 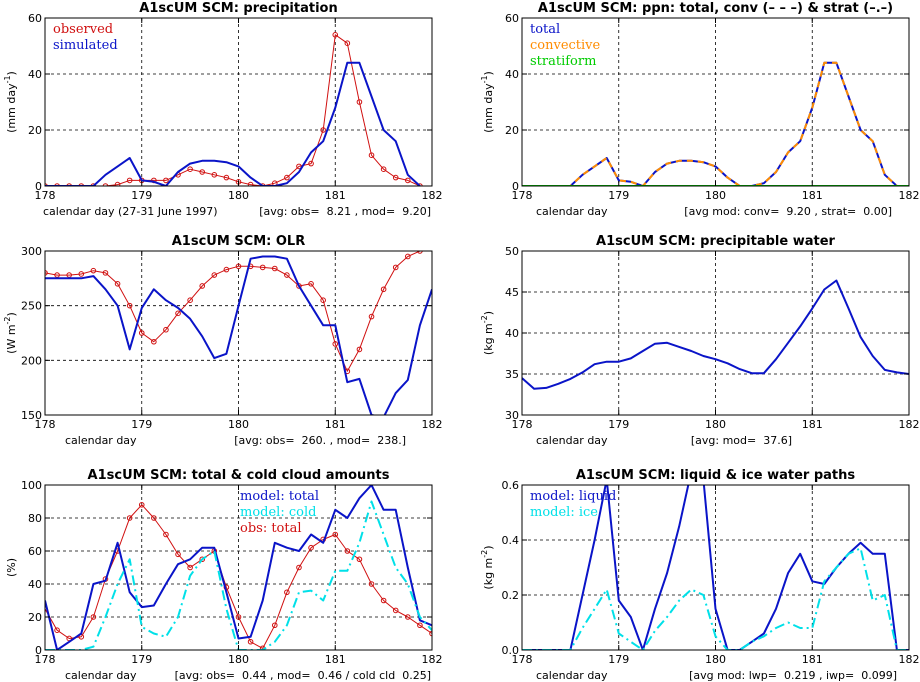 I want to click on series-line-model-ice, so click(x=715, y=598).